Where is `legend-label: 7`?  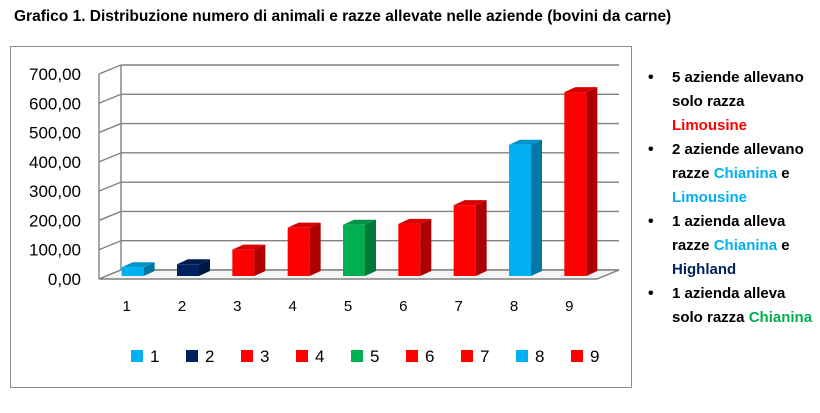 legend-label: 7 is located at coordinates (484, 356).